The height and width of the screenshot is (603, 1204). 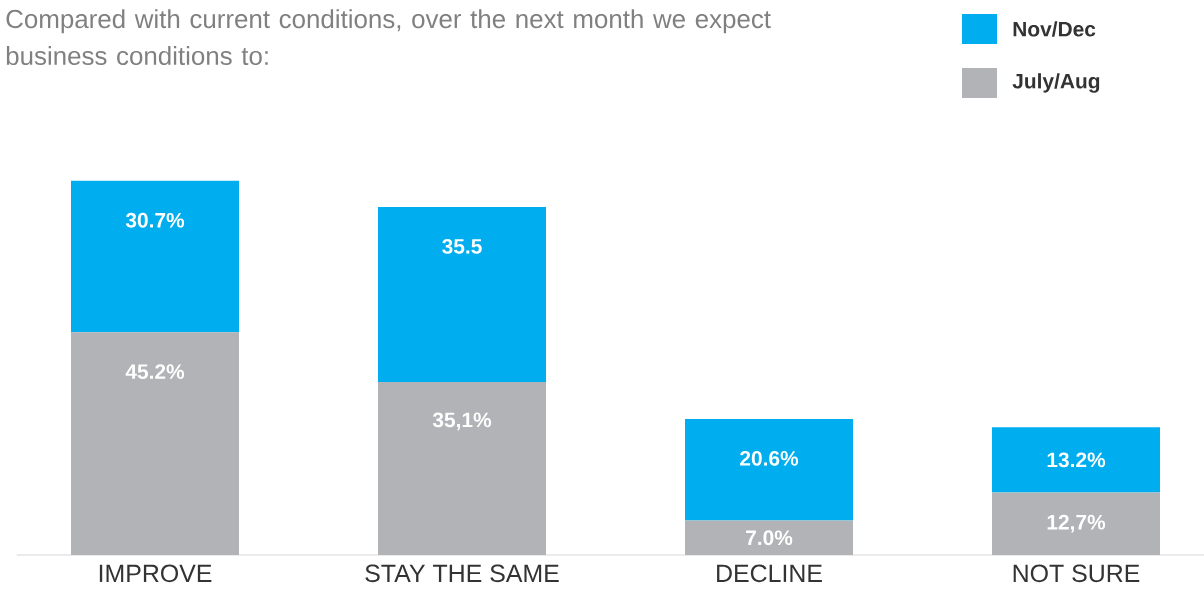 I want to click on x-tick-label: NOT SURE, so click(x=1076, y=573).